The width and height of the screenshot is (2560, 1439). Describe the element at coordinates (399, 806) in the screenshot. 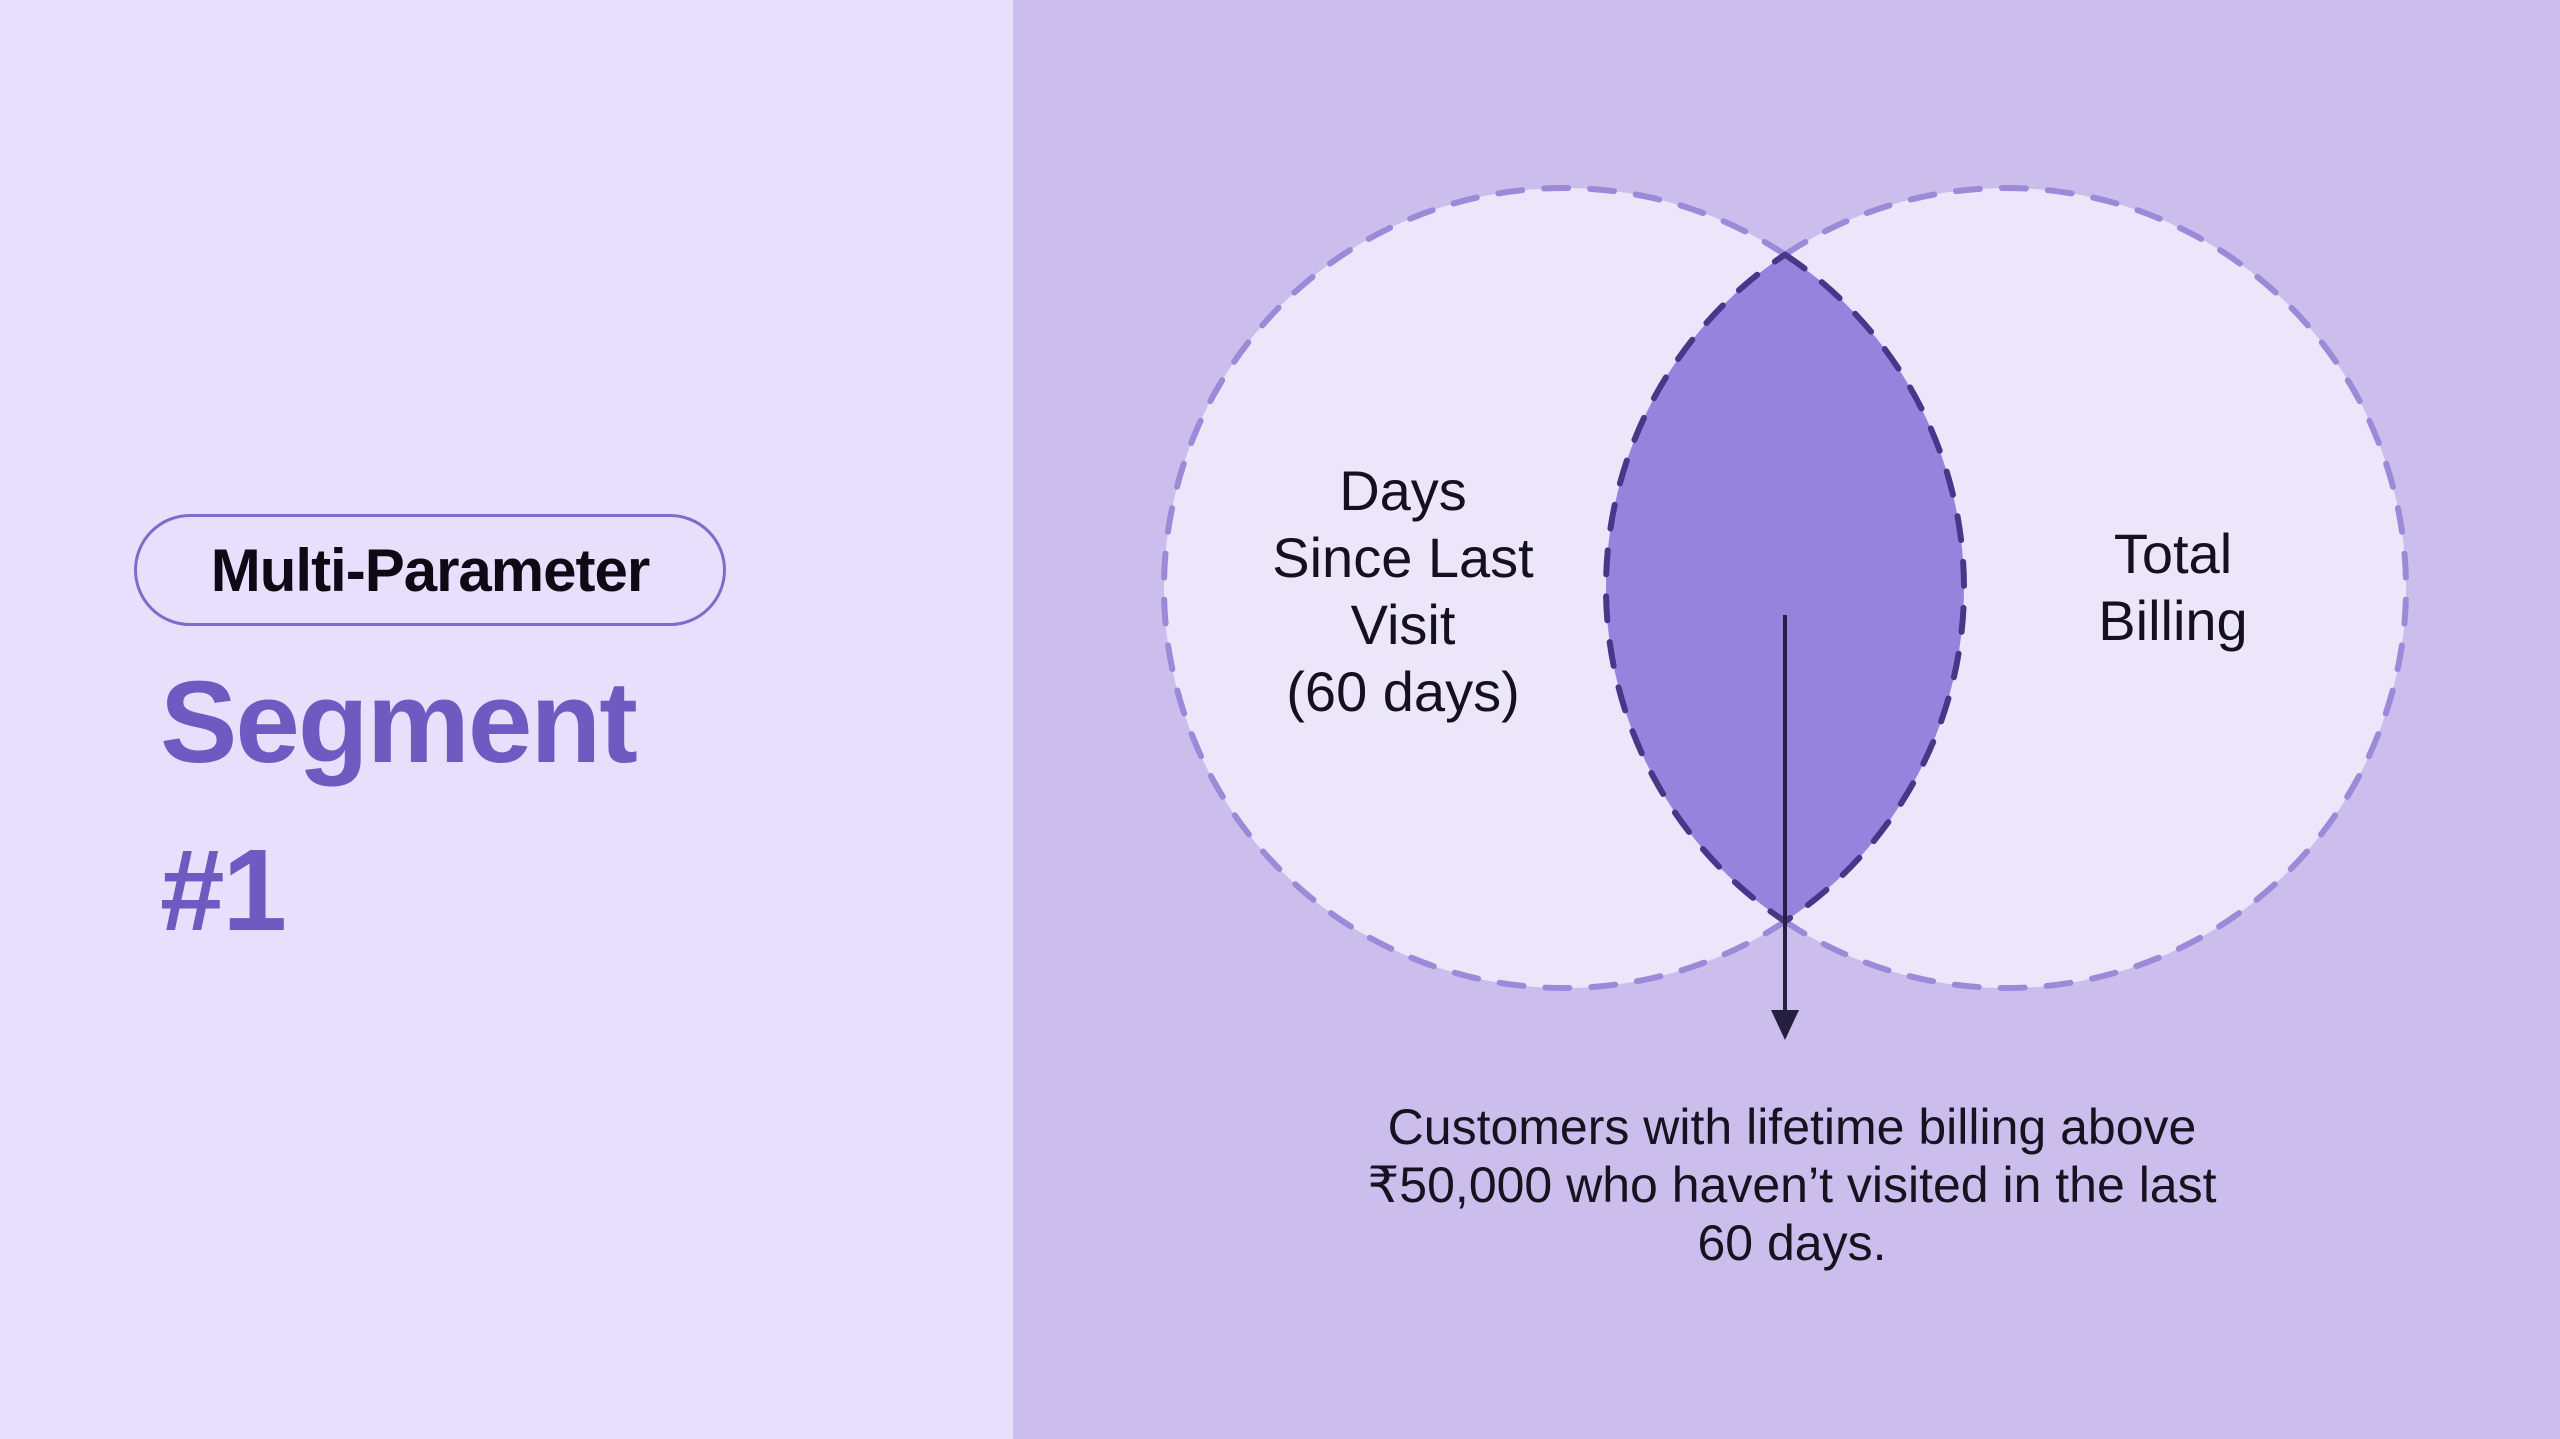

I see `page-title: Segment #1` at that location.